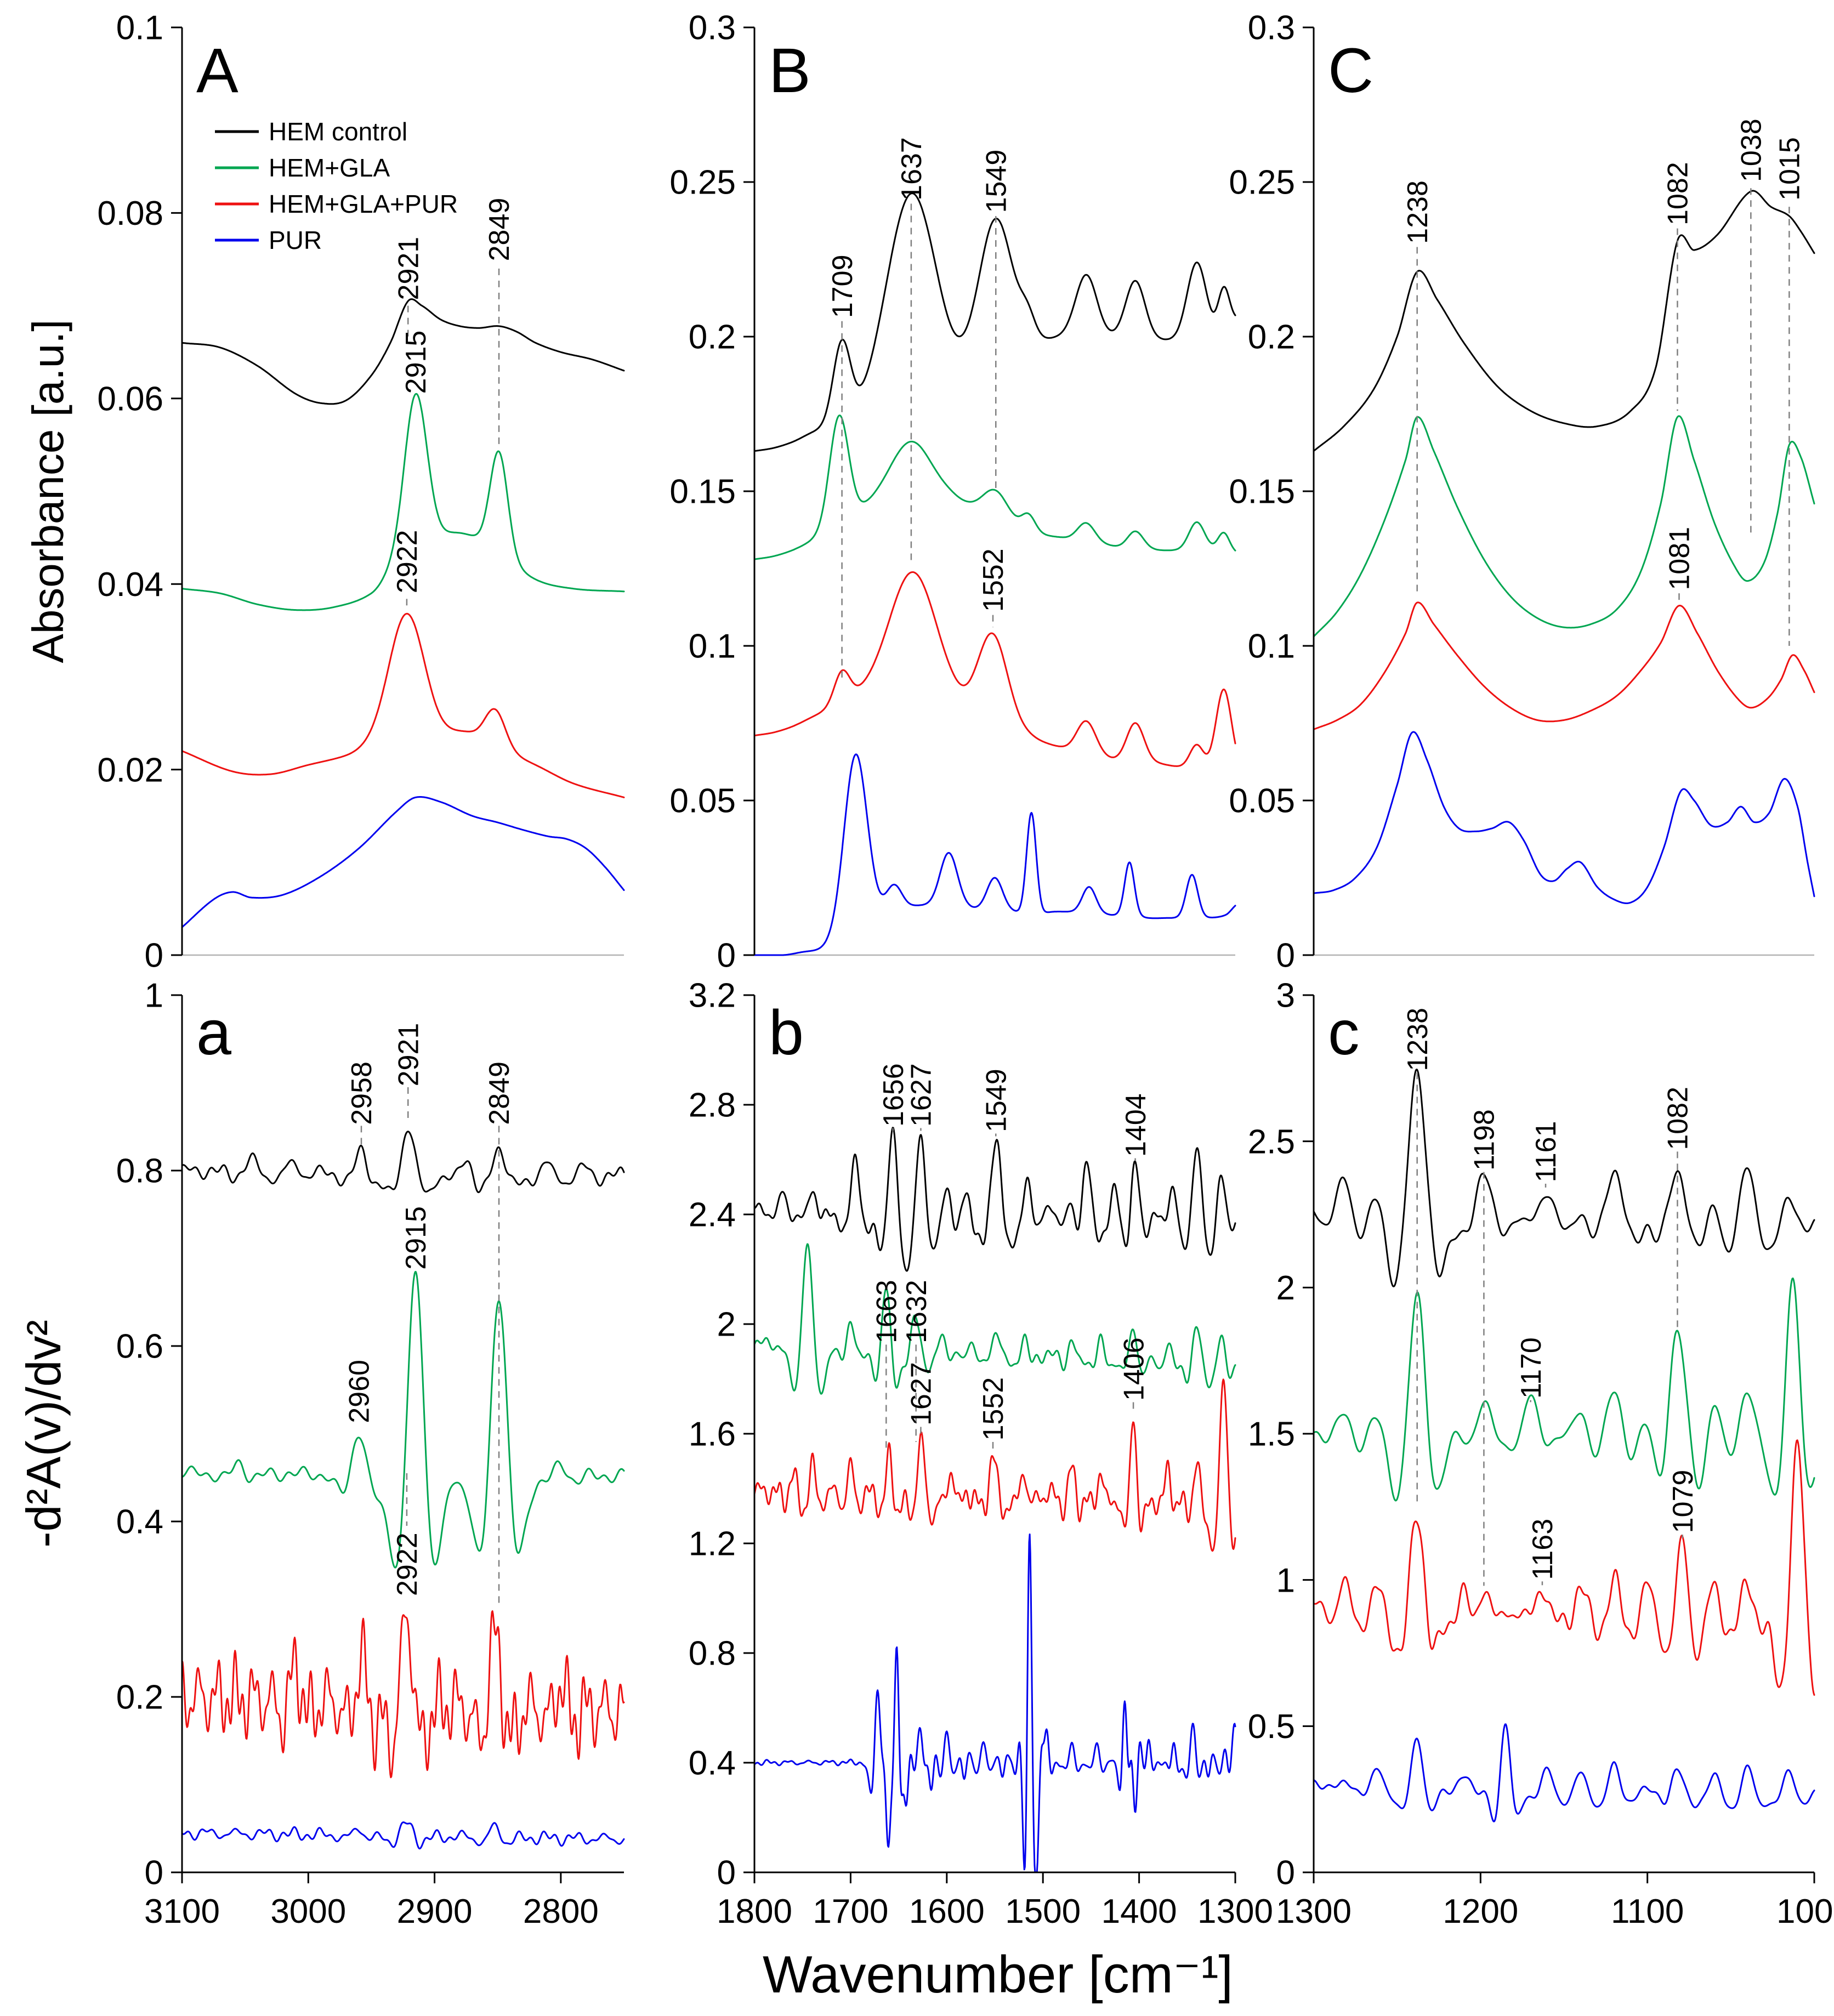 The image size is (1834, 2016). Describe the element at coordinates (1262, 801) in the screenshot. I see `y-tick-label: 0.05` at that location.